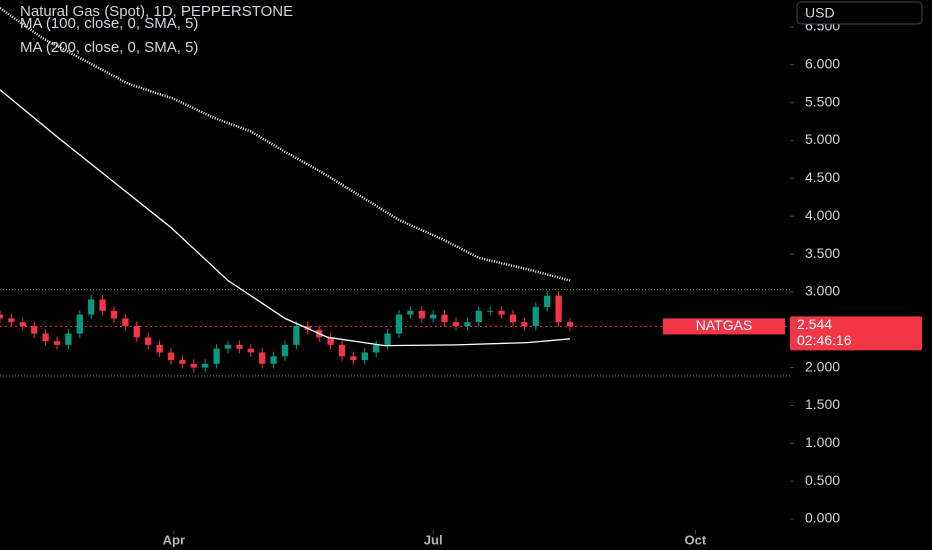  What do you see at coordinates (822, 101) in the screenshot?
I see `y-tick-label: 5.500` at bounding box center [822, 101].